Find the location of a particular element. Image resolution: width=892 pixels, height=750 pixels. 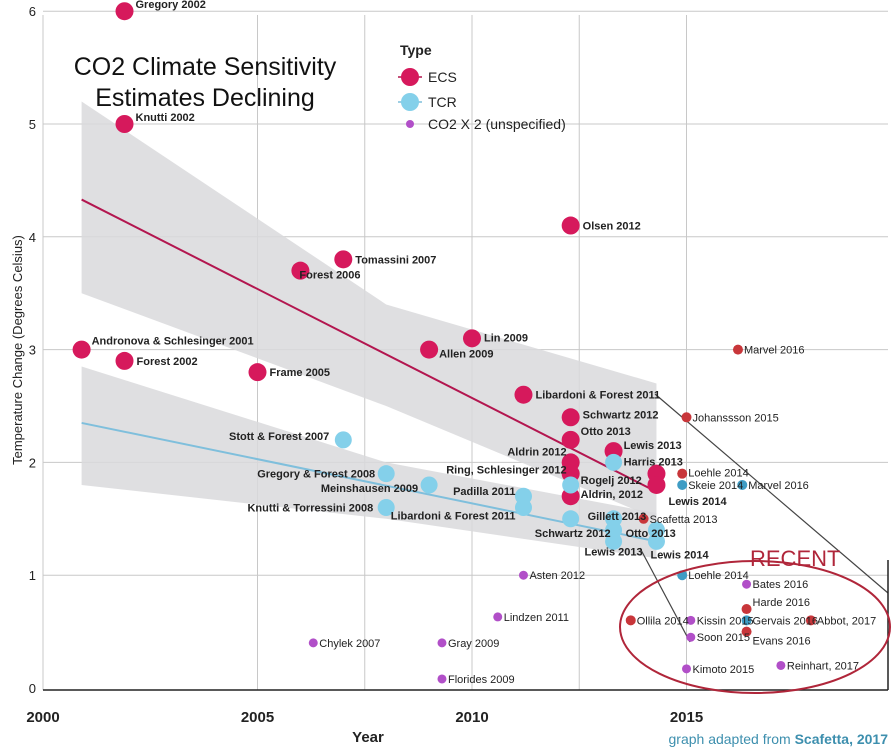

point-label: Olsen 2012 is located at coordinates (612, 227).